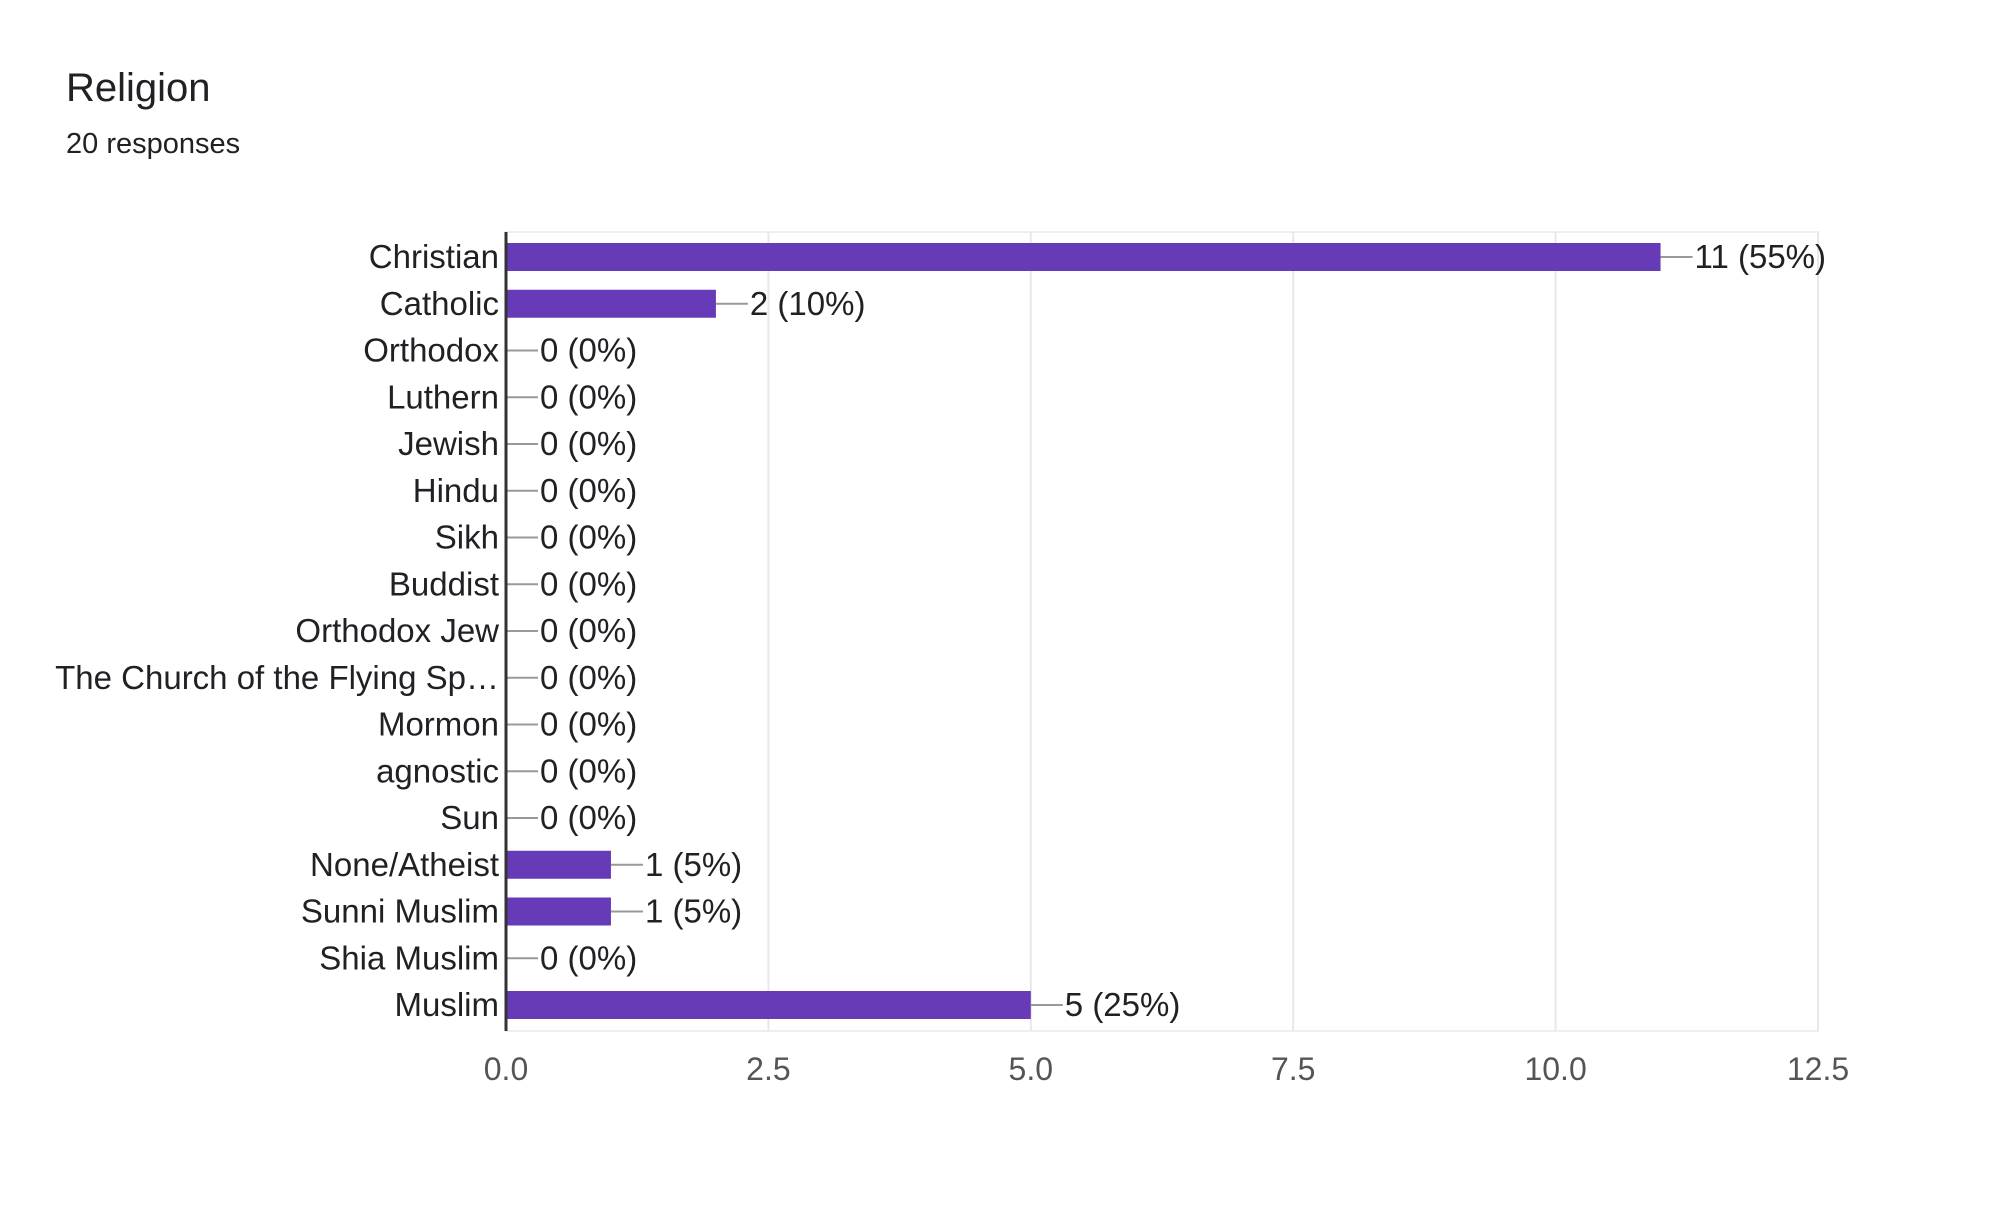  Describe the element at coordinates (438, 724) in the screenshot. I see `category-label: Mormon` at that location.